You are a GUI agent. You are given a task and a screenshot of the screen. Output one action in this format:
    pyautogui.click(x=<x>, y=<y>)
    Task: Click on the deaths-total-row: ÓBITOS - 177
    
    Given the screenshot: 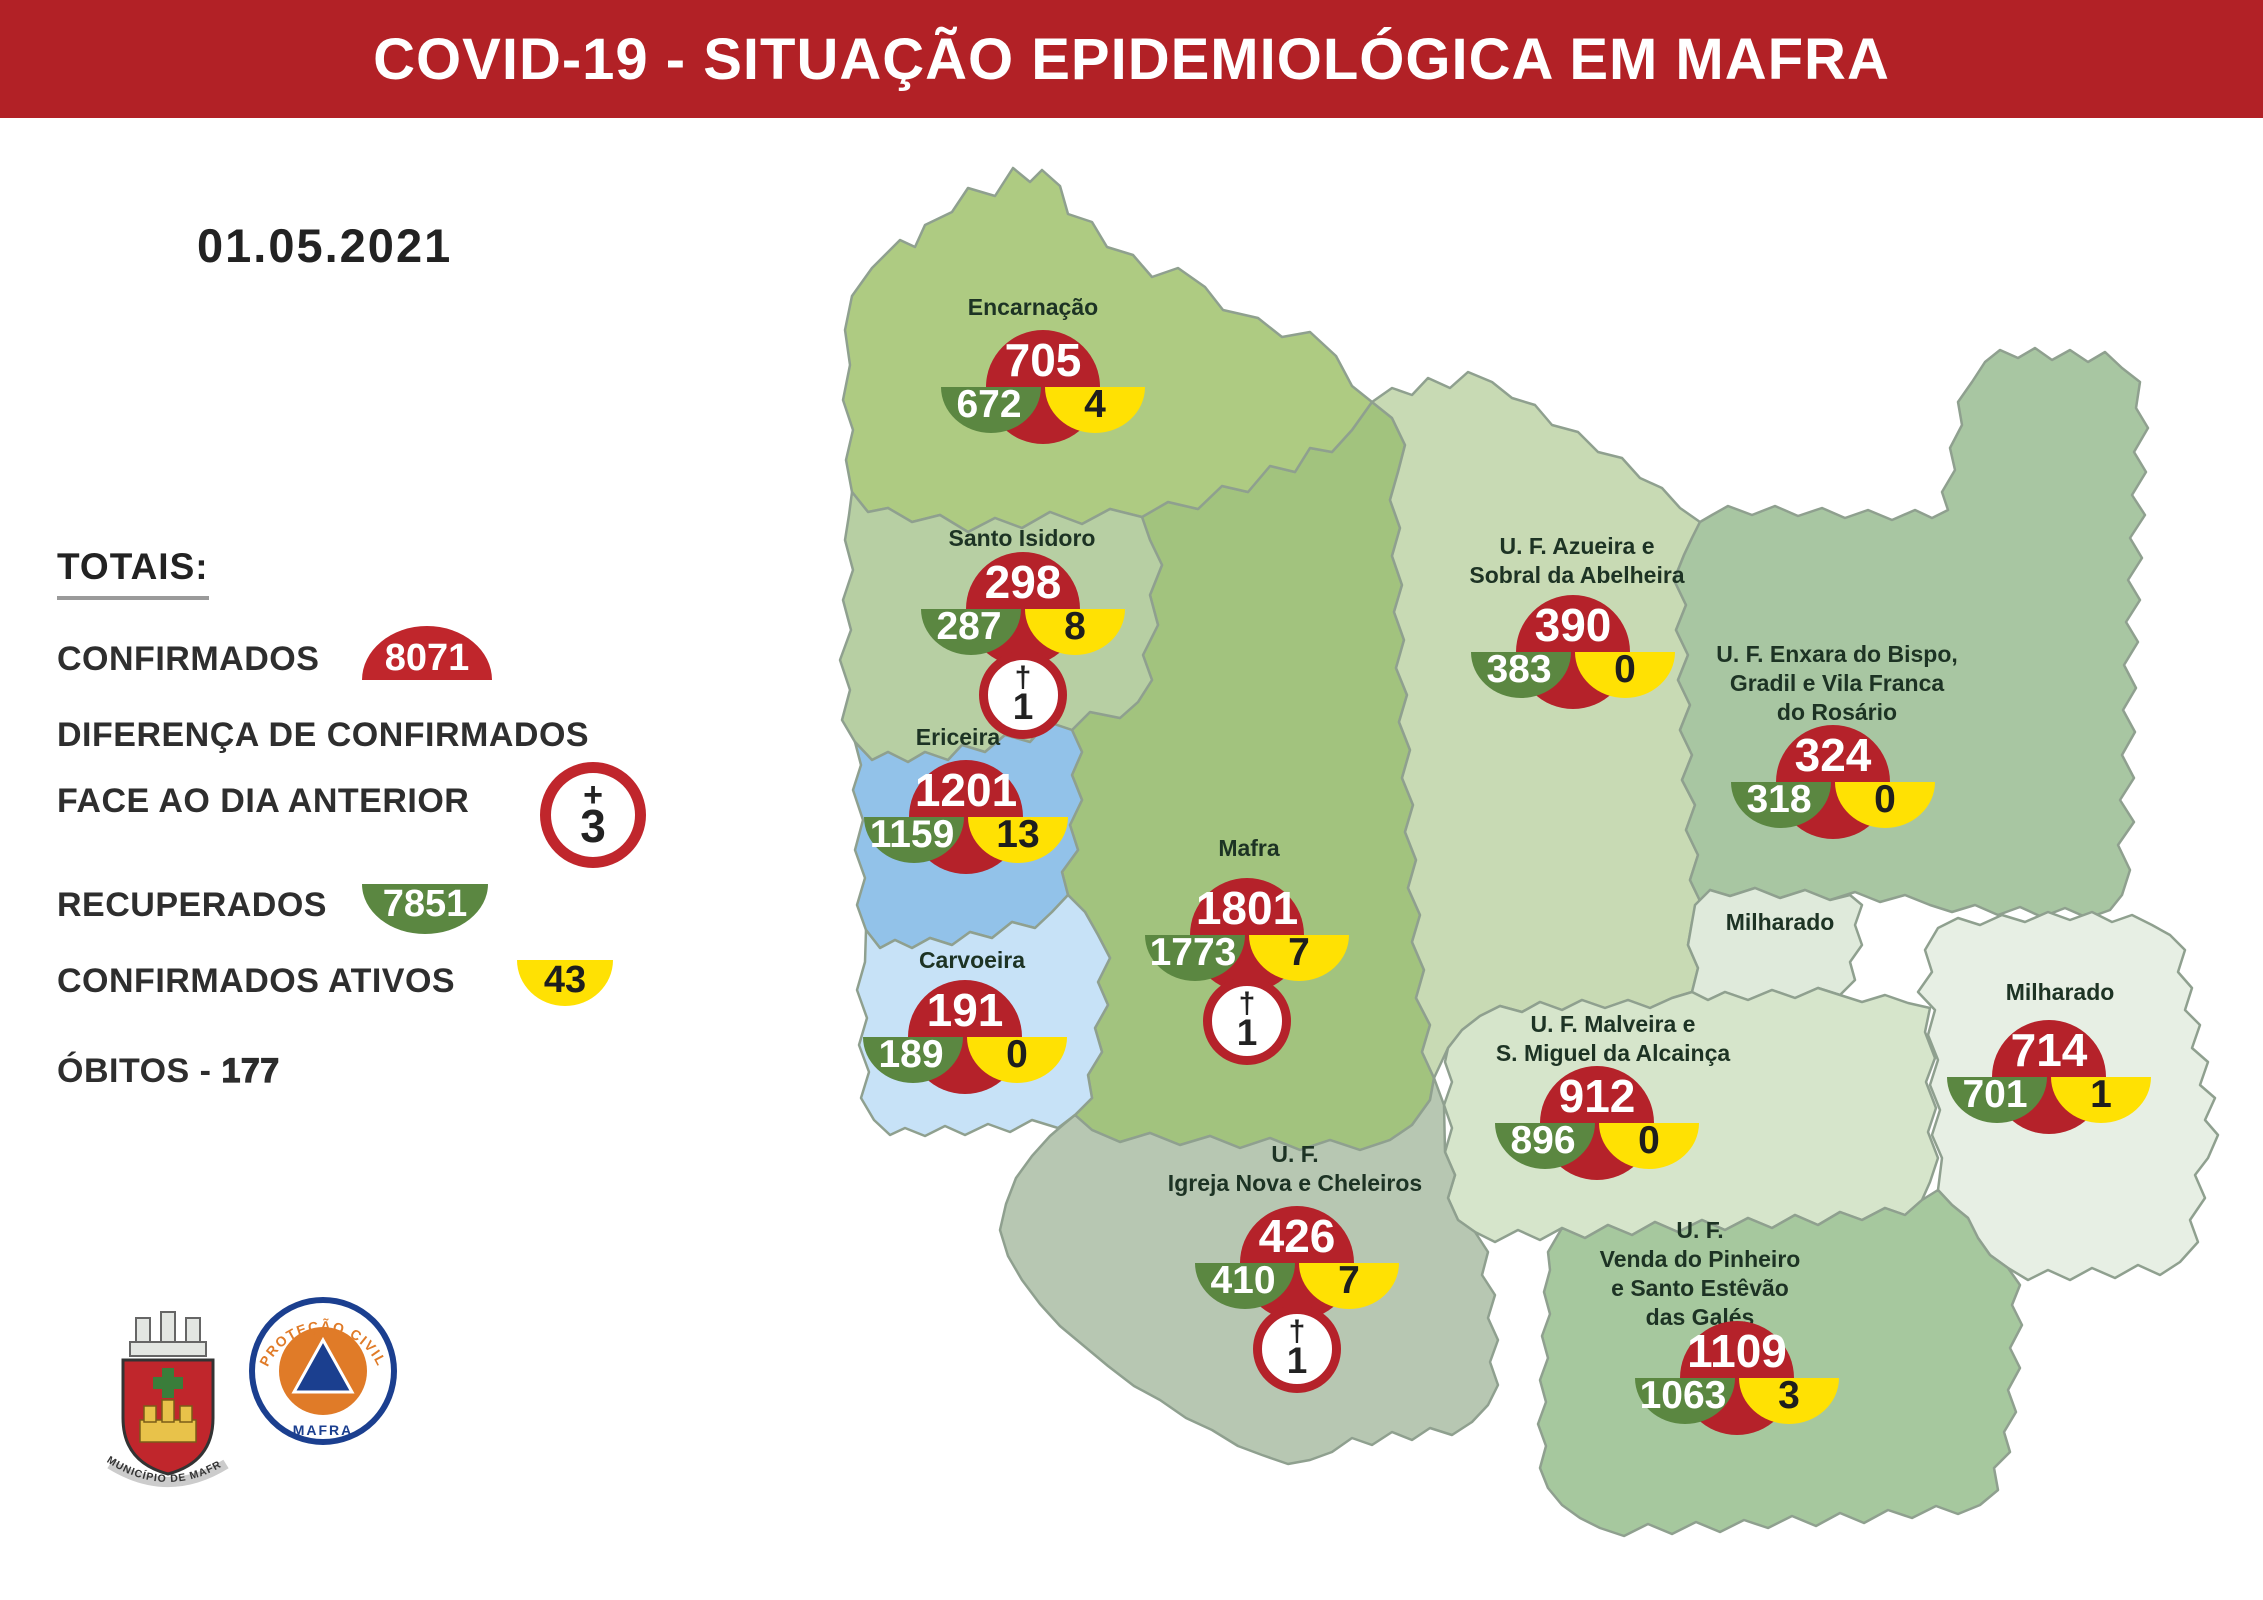 What is the action you would take?
    pyautogui.click(x=168, y=1071)
    